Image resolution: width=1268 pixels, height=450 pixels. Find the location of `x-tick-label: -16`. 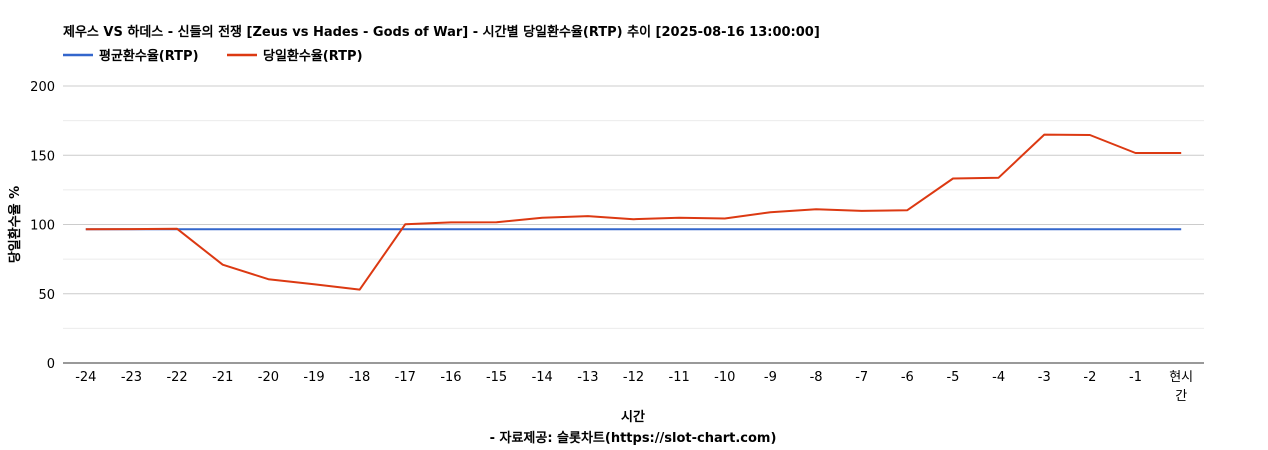

x-tick-label: -16 is located at coordinates (450, 377).